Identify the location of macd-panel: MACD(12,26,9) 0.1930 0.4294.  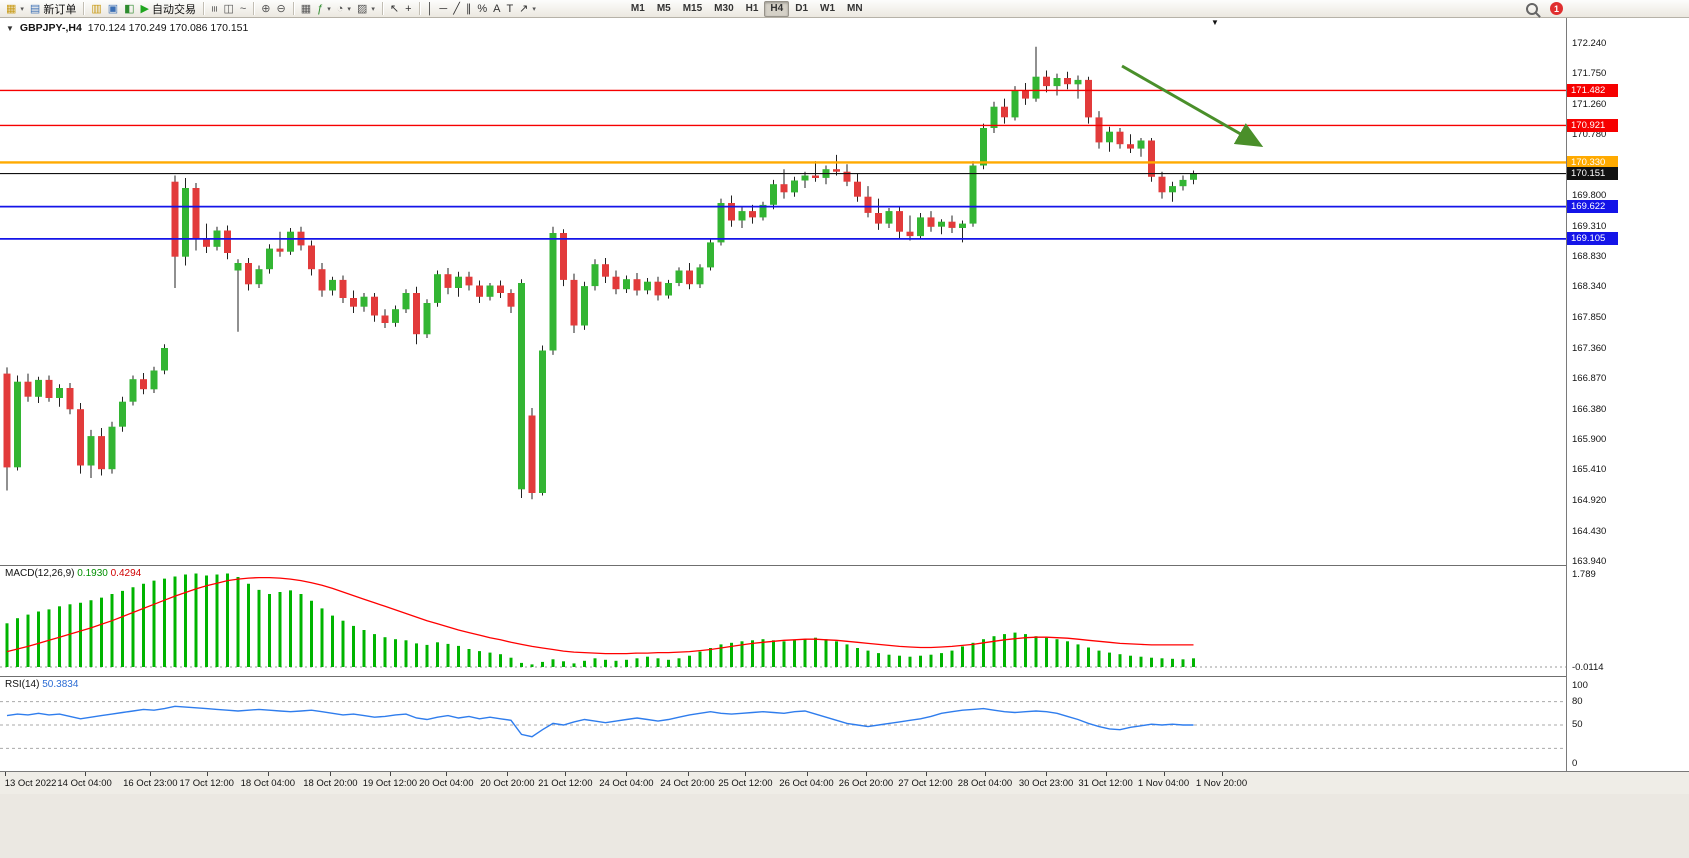
(783, 621).